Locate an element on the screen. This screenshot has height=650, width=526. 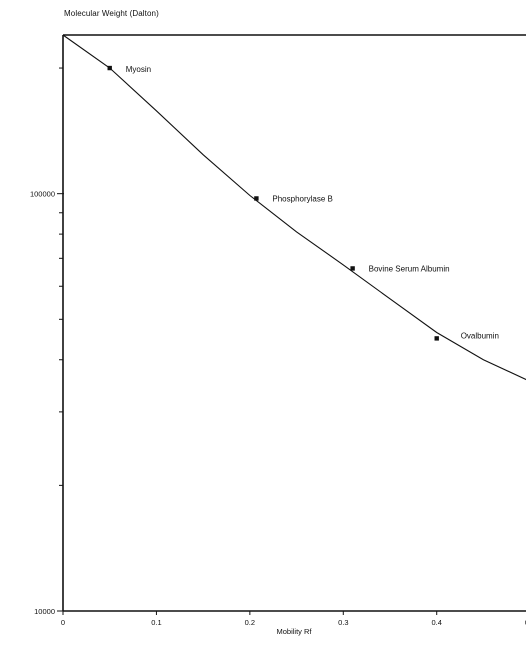
y-ticks: 100000 10000 is located at coordinates (47, 341).